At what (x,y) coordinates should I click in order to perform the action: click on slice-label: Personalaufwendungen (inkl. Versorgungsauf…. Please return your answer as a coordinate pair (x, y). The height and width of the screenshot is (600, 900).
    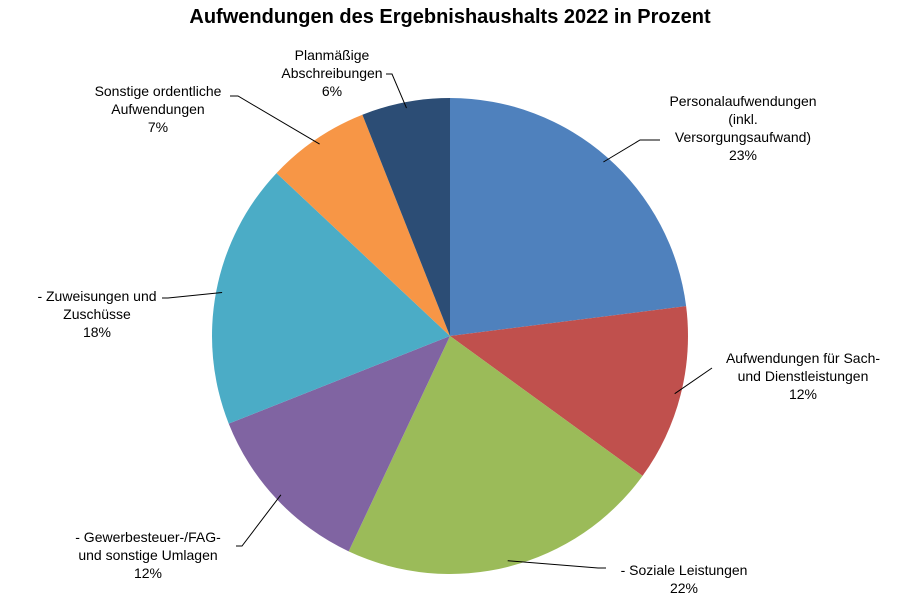
    Looking at the image, I should click on (743, 128).